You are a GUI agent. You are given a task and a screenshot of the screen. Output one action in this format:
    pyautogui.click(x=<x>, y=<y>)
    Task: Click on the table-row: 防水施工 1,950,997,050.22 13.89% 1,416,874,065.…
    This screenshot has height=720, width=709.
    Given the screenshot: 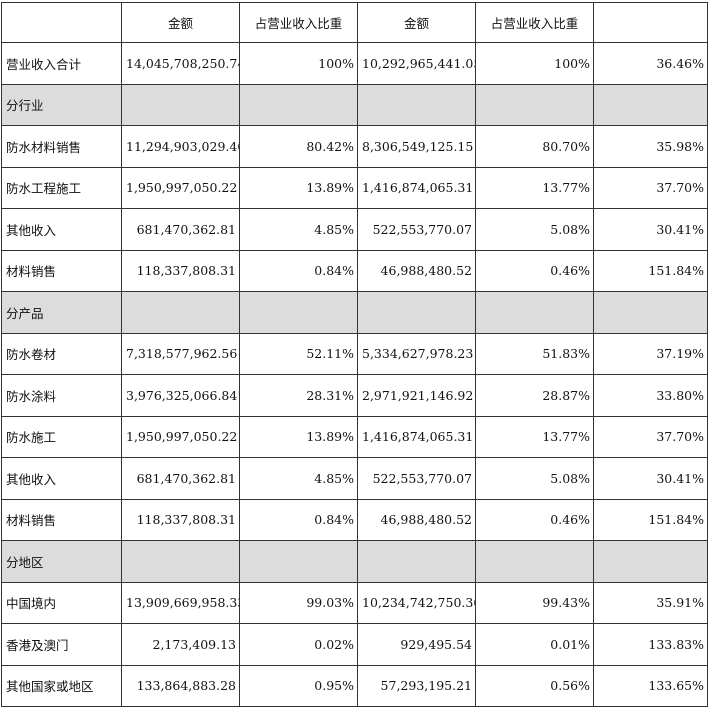 What is the action you would take?
    pyautogui.click(x=354, y=436)
    